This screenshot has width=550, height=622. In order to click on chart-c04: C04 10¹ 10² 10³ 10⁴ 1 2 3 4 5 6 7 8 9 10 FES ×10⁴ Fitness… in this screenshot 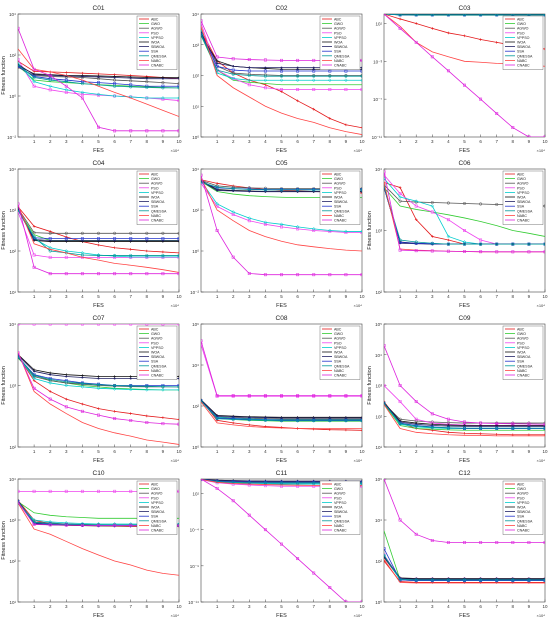, I will do `click(91, 234)`.